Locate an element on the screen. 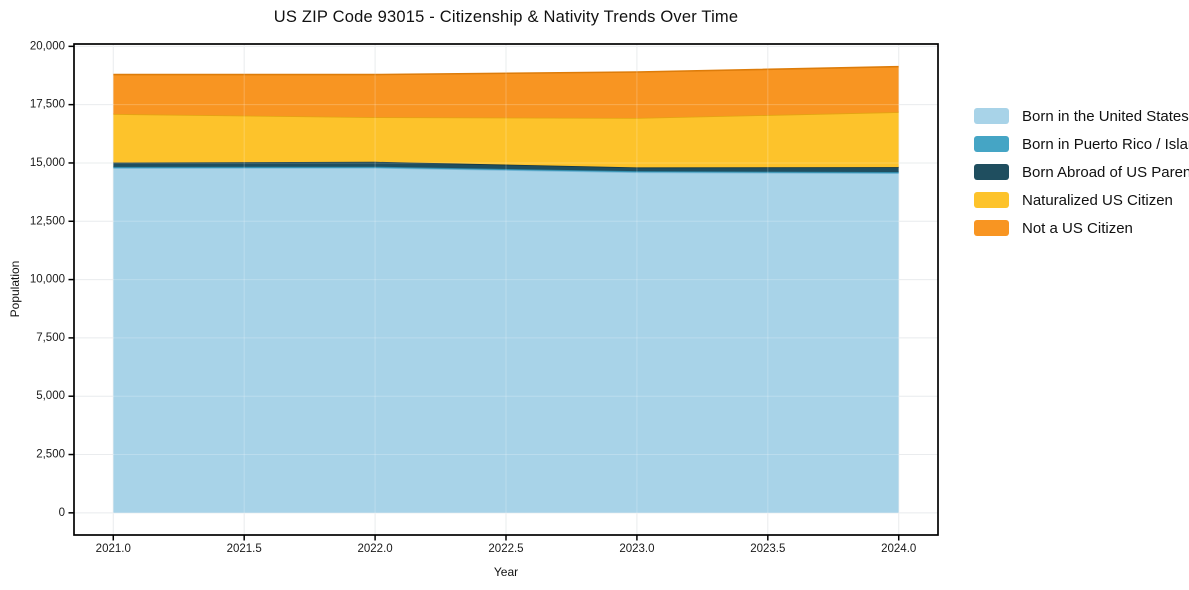 Image resolution: width=1189 pixels, height=590 pixels. y-tick-label: 7,500 is located at coordinates (50, 338).